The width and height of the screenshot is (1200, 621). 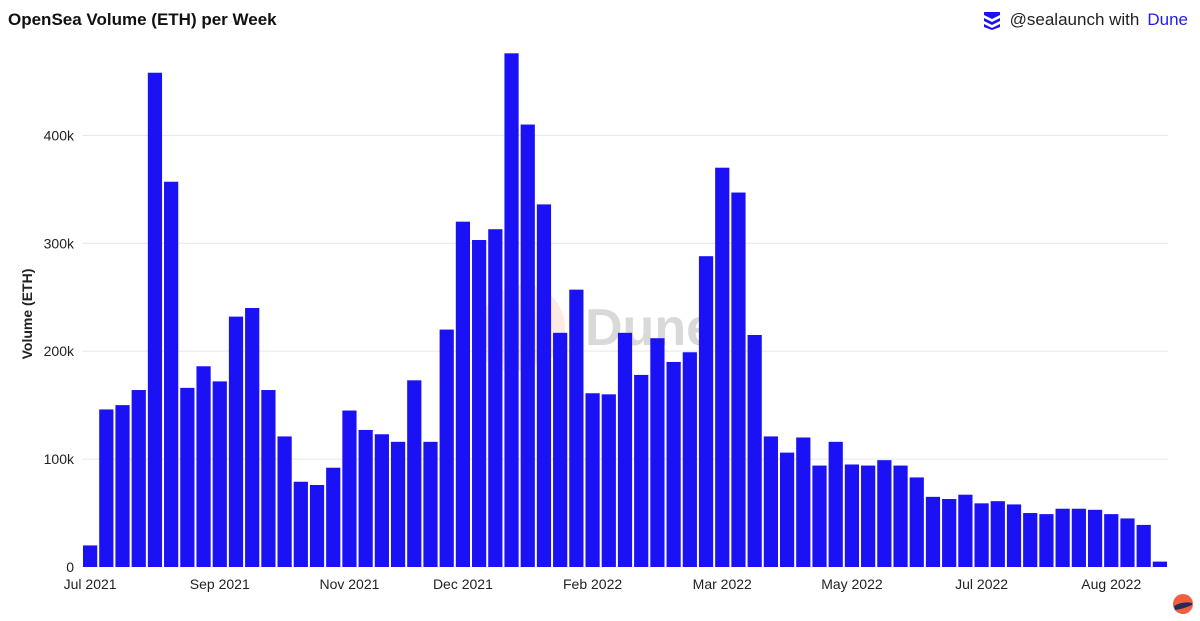 What do you see at coordinates (1111, 584) in the screenshot?
I see `x-tick-label: Aug 2022` at bounding box center [1111, 584].